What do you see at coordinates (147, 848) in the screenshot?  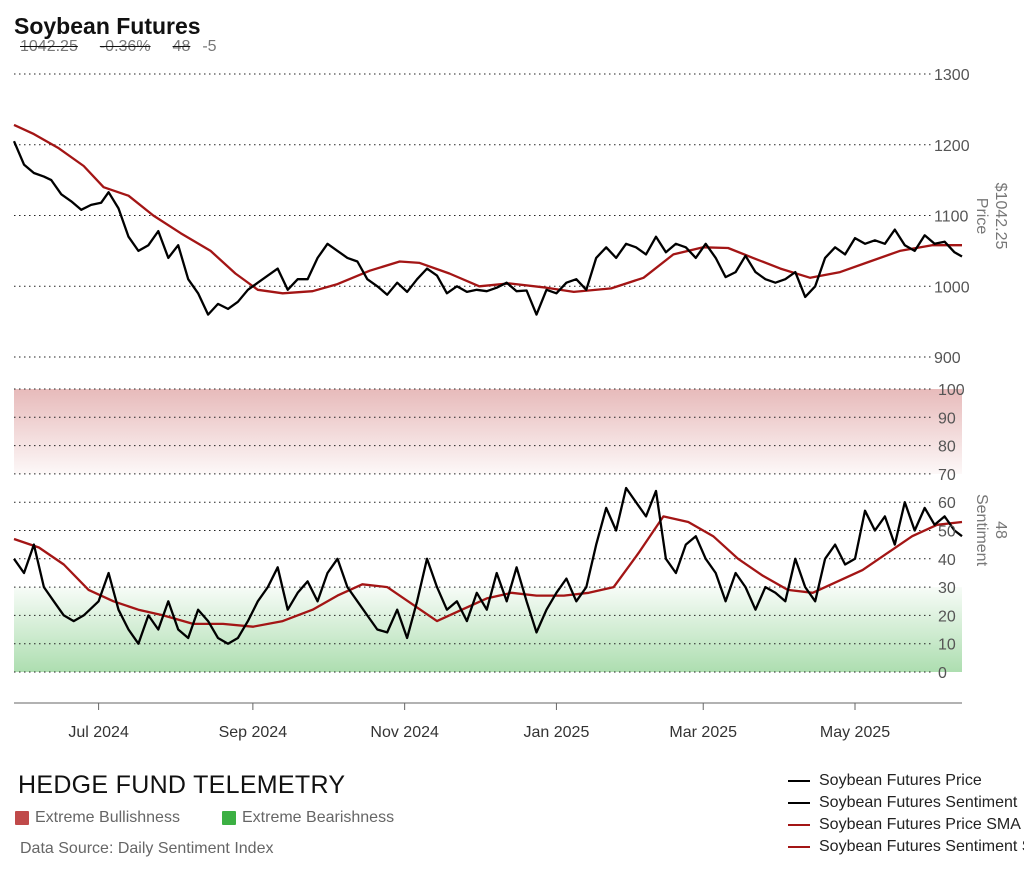 I see `data-source: Data Source: Daily Sentiment Index` at bounding box center [147, 848].